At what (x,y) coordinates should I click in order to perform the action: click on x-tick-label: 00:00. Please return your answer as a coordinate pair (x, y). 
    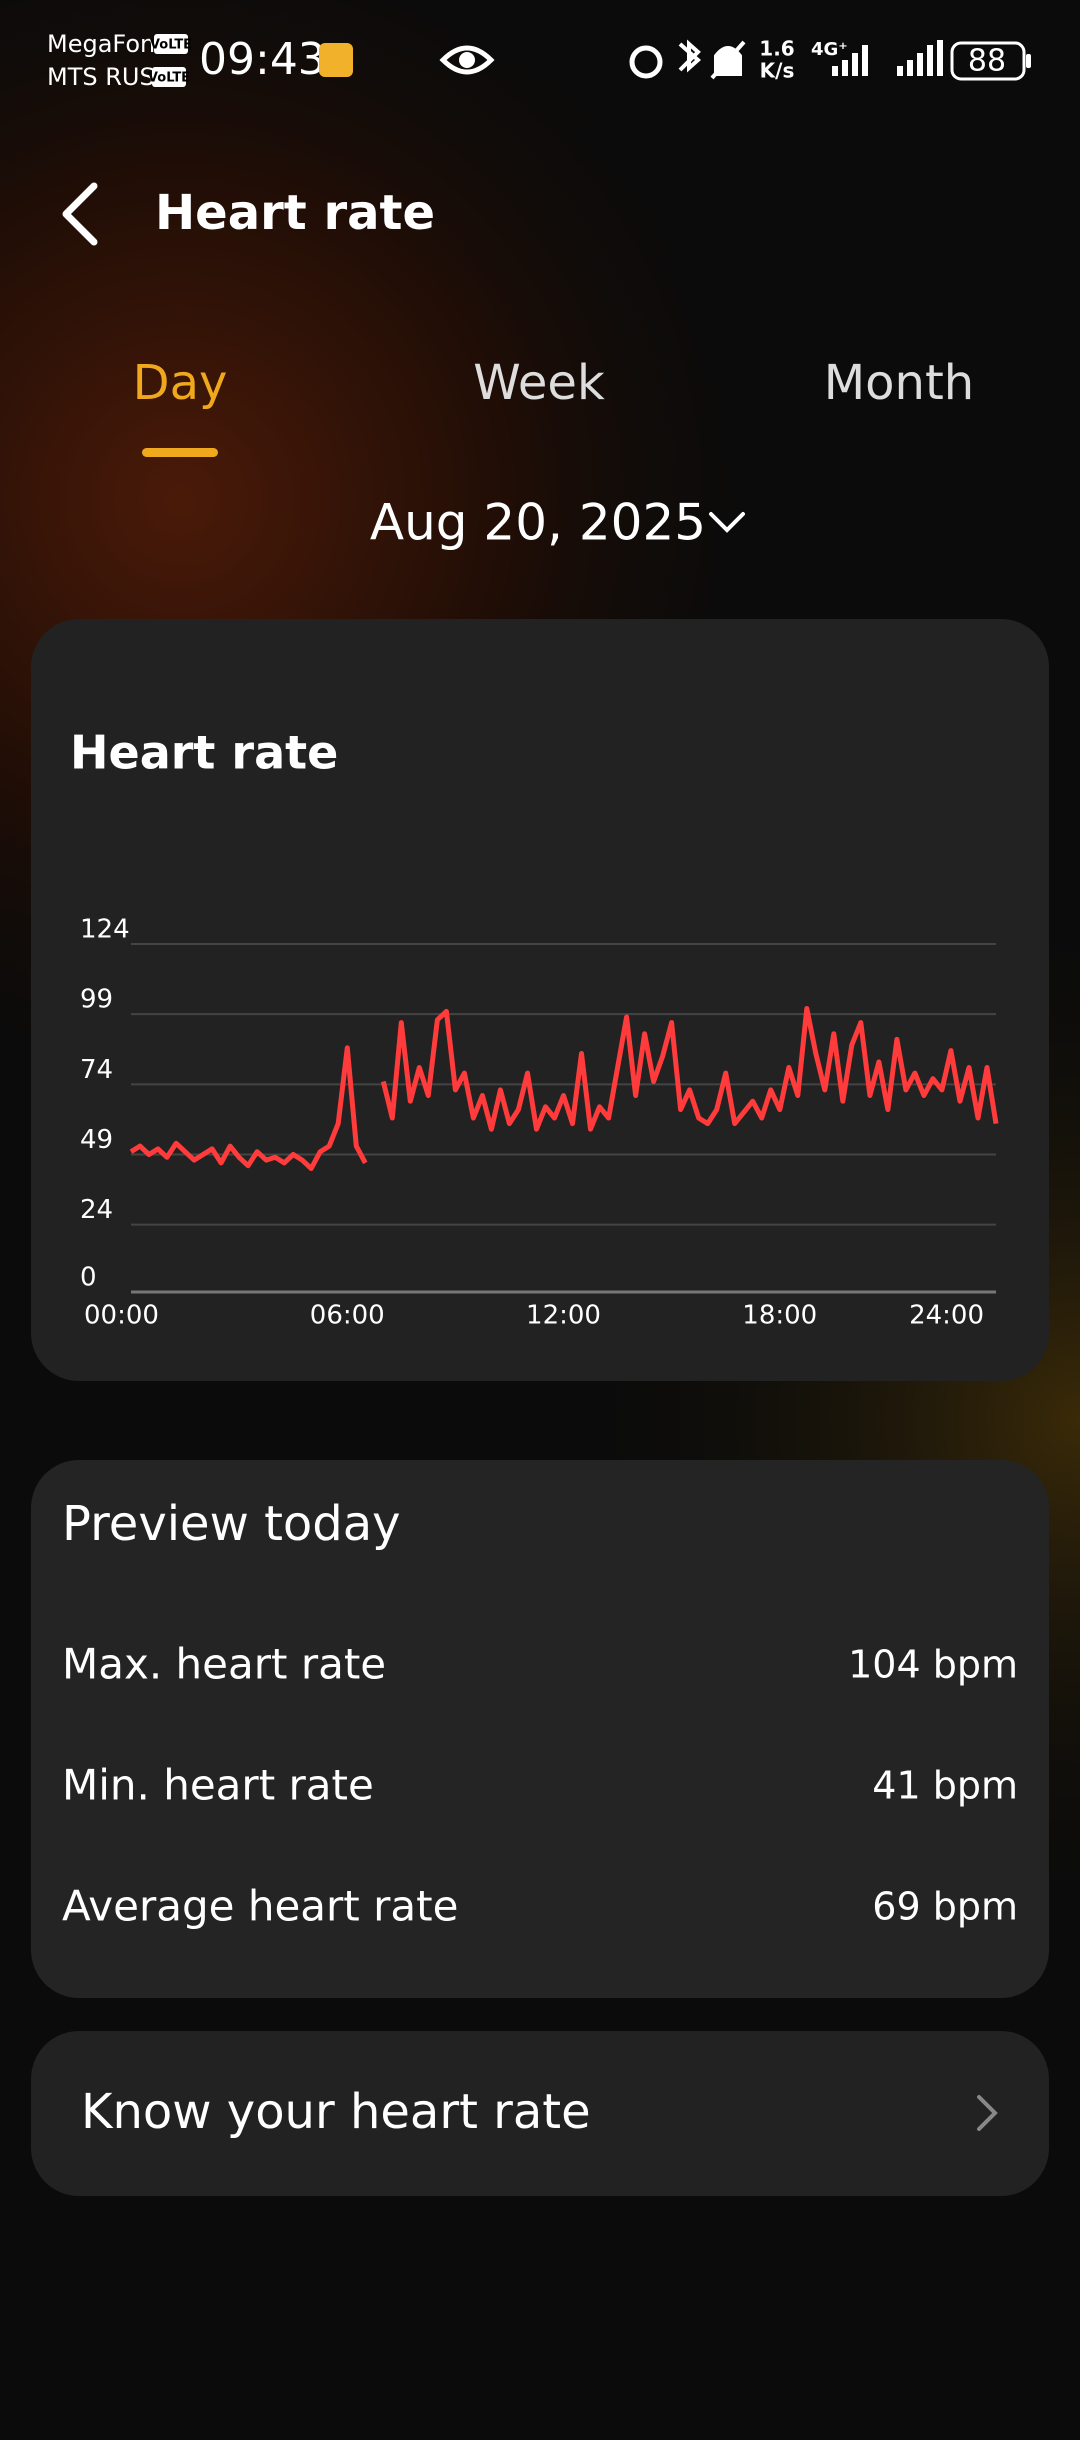
    Looking at the image, I should click on (121, 1316).